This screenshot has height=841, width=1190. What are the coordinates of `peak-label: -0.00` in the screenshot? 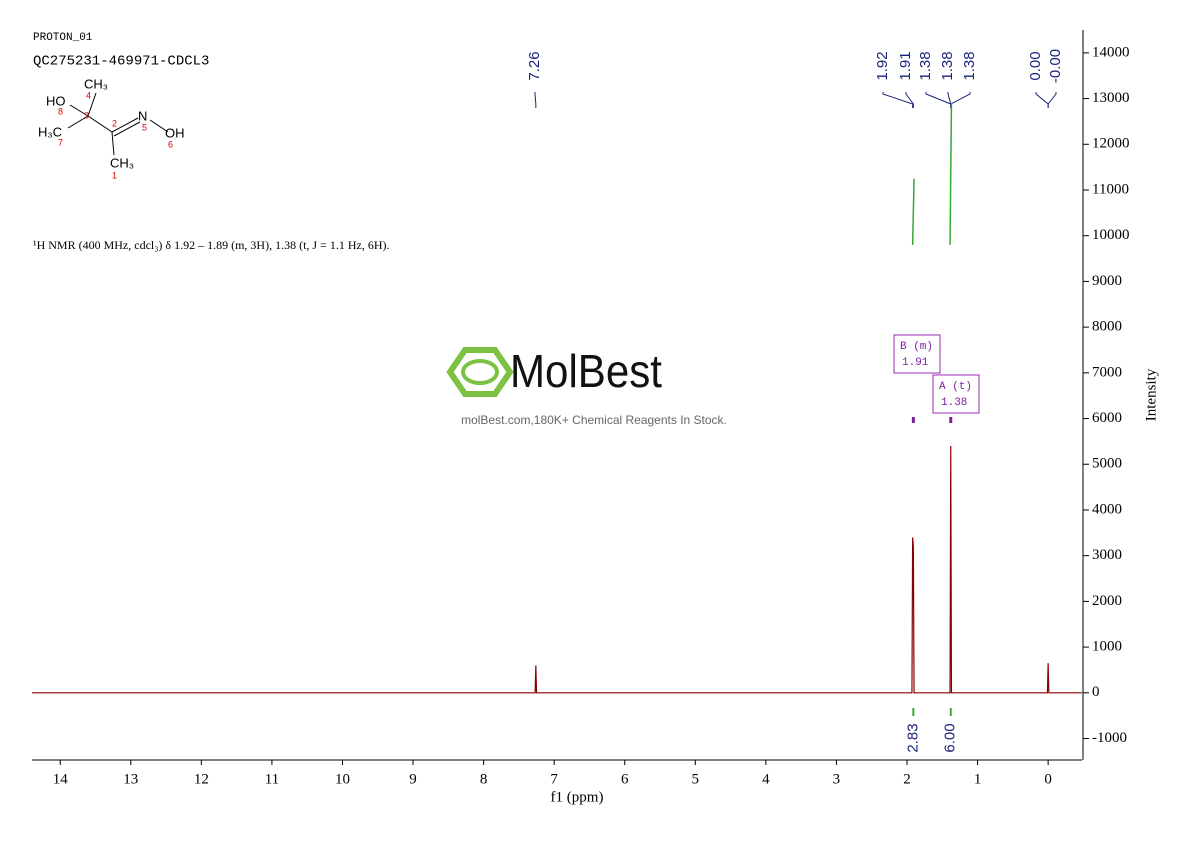 It's located at (1055, 66).